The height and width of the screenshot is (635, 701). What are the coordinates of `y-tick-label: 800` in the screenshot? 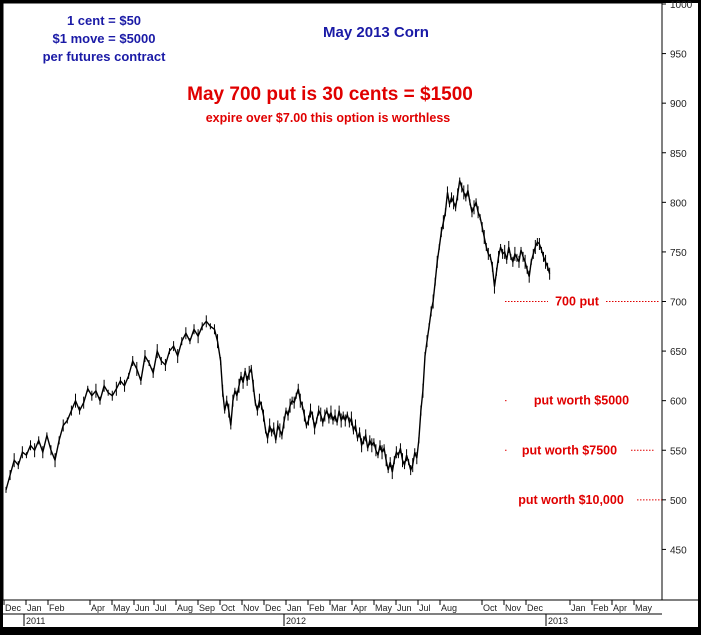 It's located at (678, 203).